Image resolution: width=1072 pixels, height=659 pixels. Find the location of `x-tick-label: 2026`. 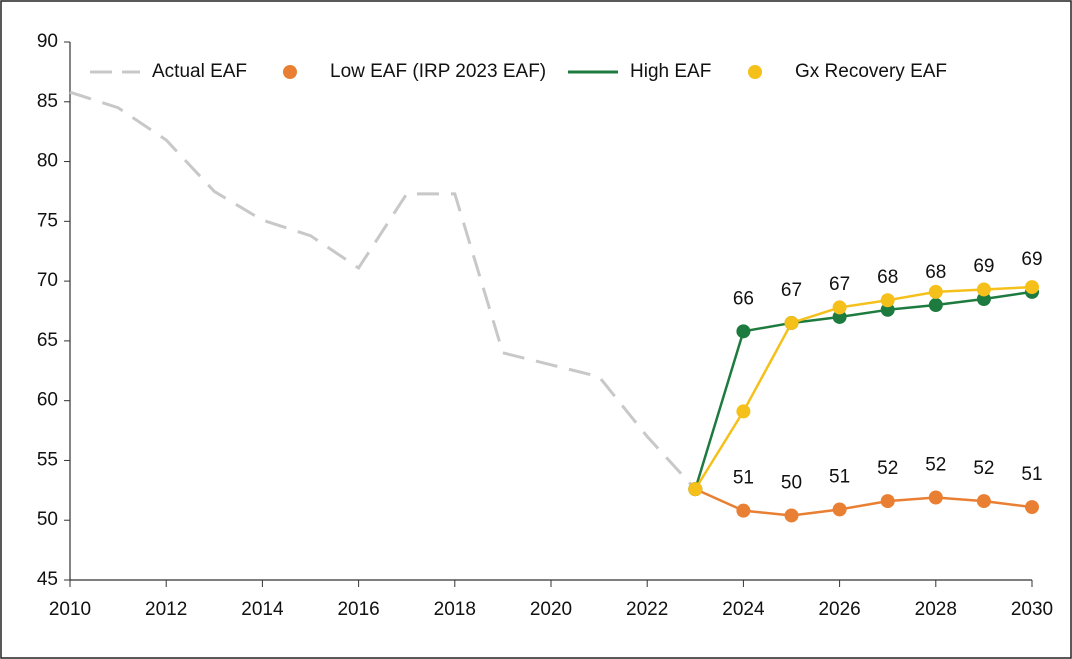

x-tick-label: 2026 is located at coordinates (839, 609).